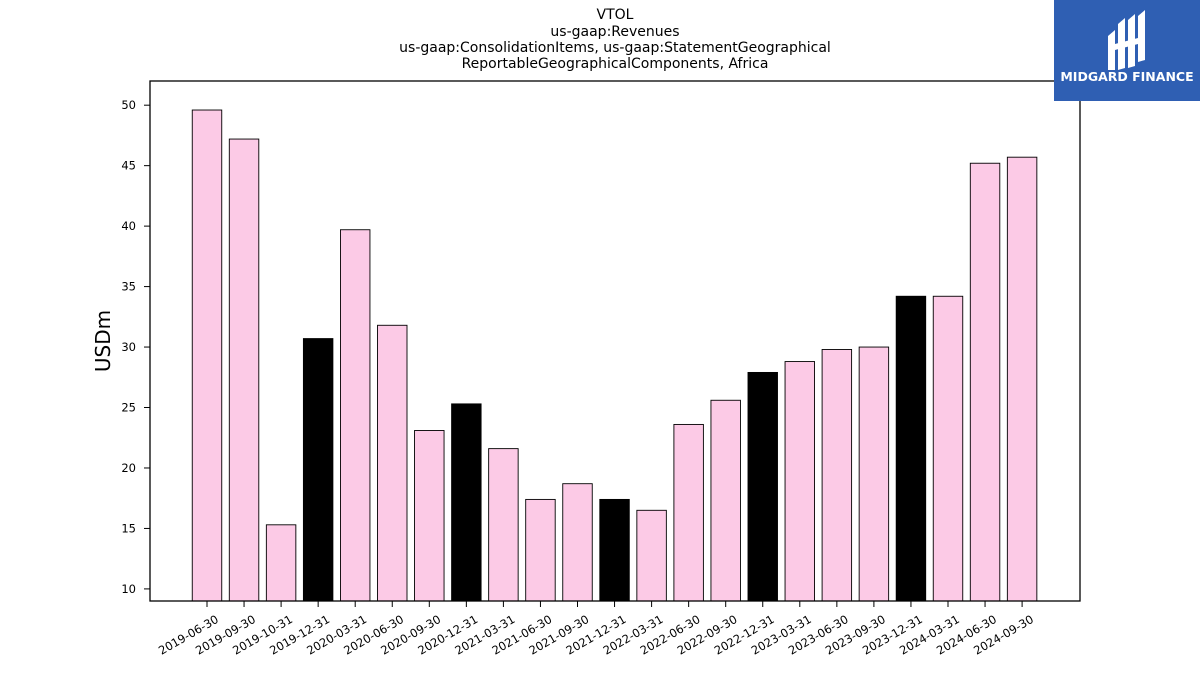 The height and width of the screenshot is (675, 1200). What do you see at coordinates (128, 347) in the screenshot?
I see `y-tick-label-30: 30` at bounding box center [128, 347].